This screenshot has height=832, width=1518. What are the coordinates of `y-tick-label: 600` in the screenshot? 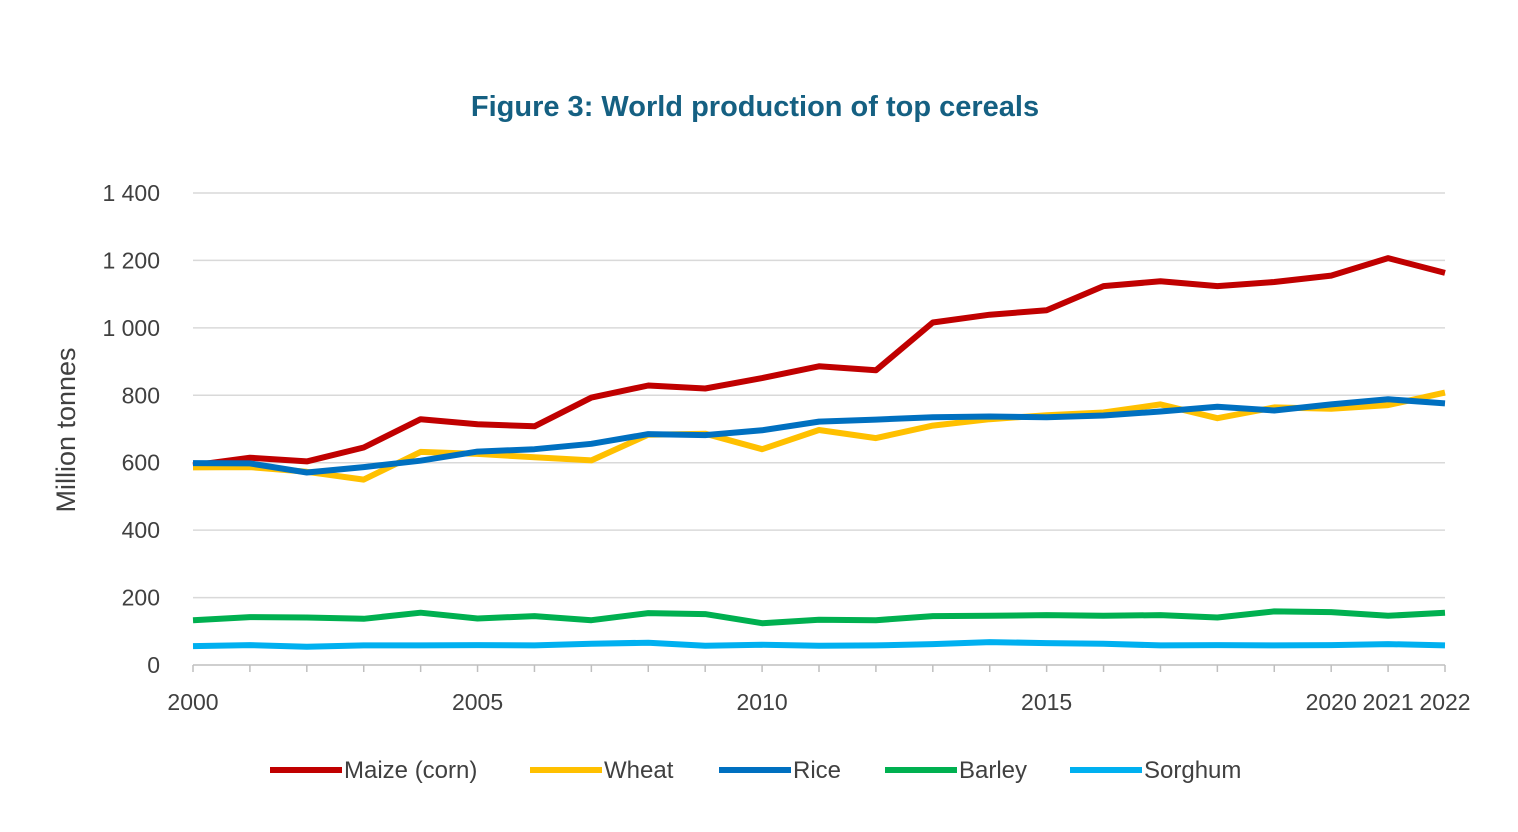 It's located at (141, 463).